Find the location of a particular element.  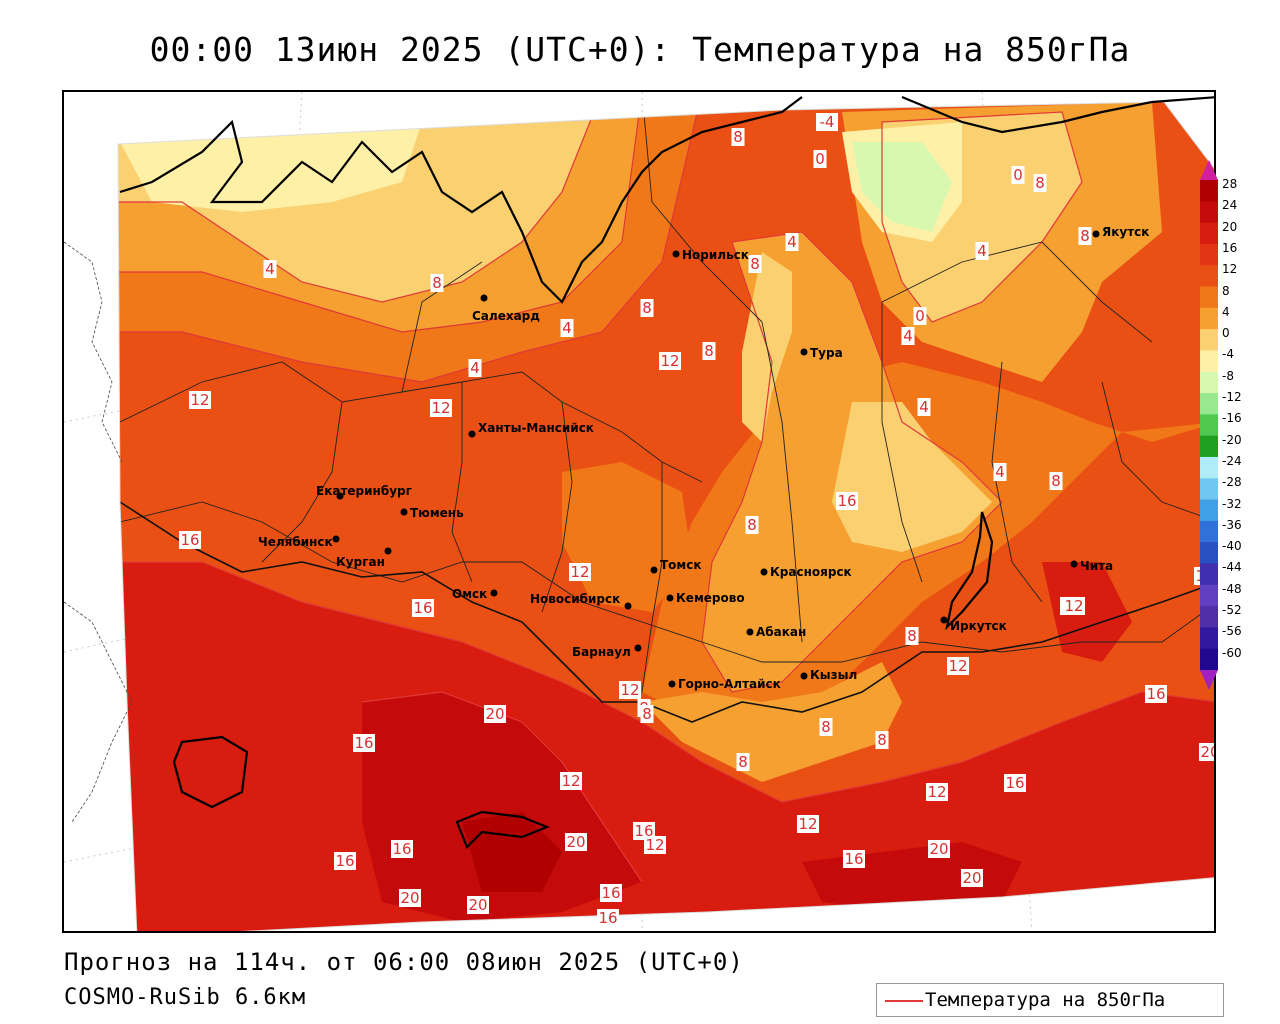

legend: Температура на 850гПа is located at coordinates (1050, 1000).